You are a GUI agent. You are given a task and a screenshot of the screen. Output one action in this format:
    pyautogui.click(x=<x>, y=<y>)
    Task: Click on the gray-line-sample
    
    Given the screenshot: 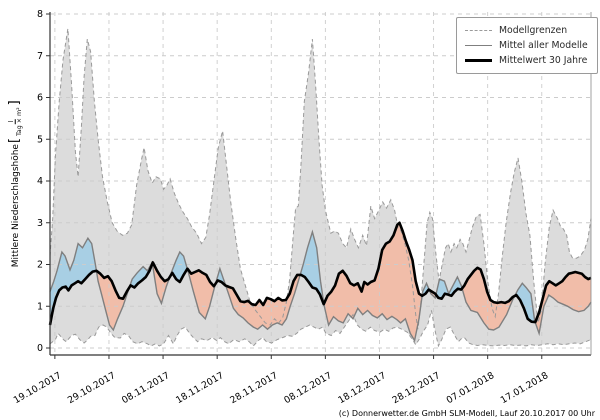 What is the action you would take?
    pyautogui.click(x=478, y=45)
    